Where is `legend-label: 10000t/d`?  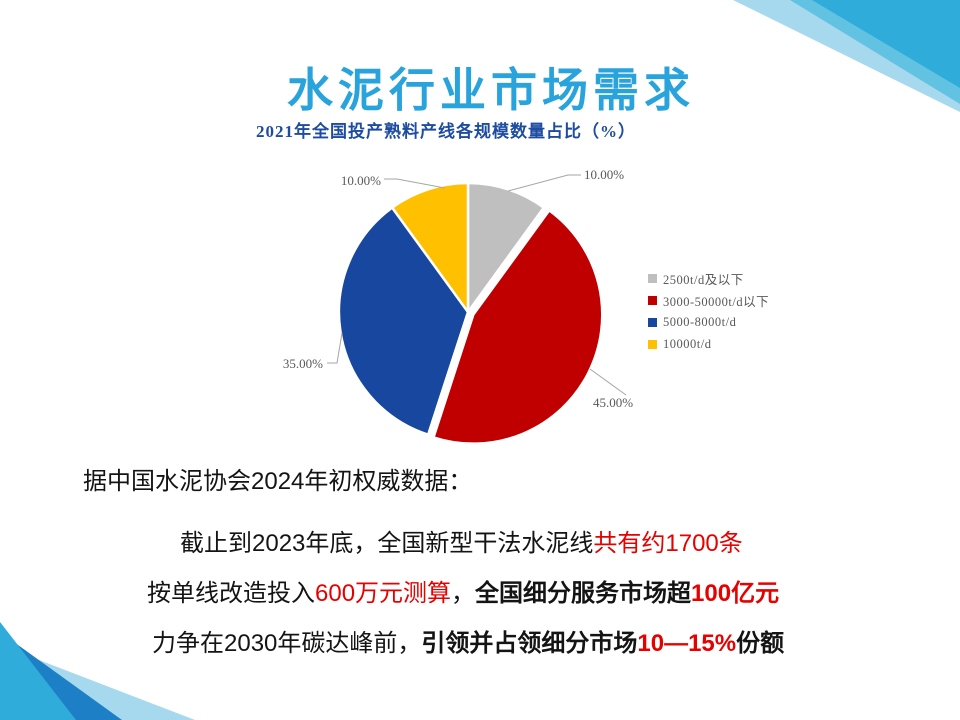
legend-label: 10000t/d is located at coordinates (687, 343).